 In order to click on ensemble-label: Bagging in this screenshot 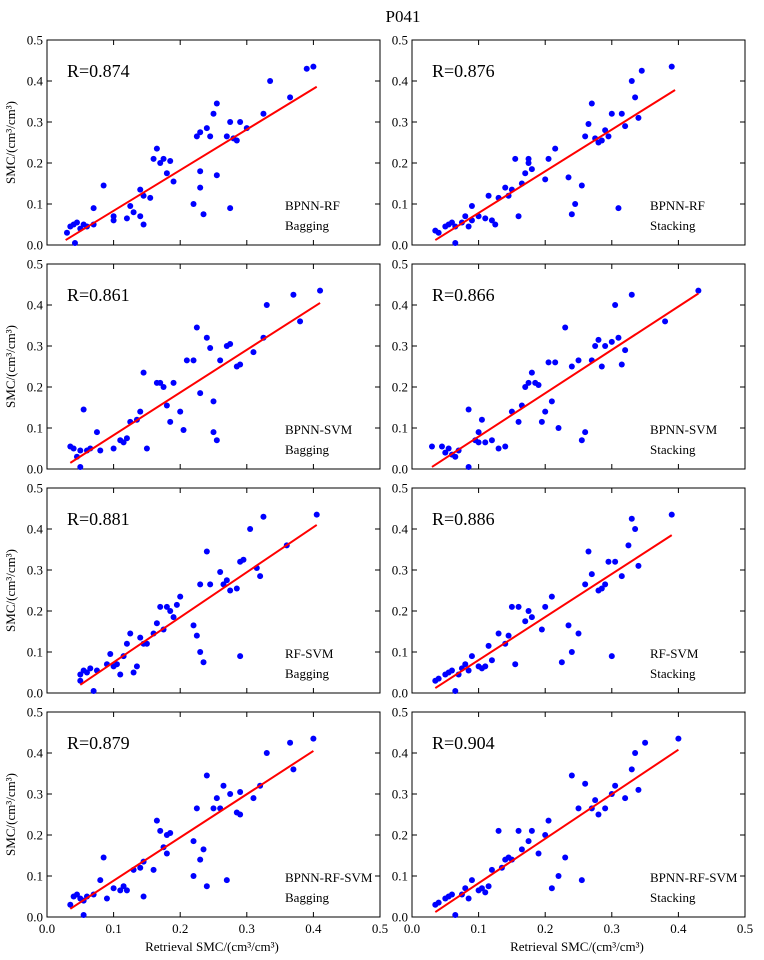, I will do `click(307, 897)`.